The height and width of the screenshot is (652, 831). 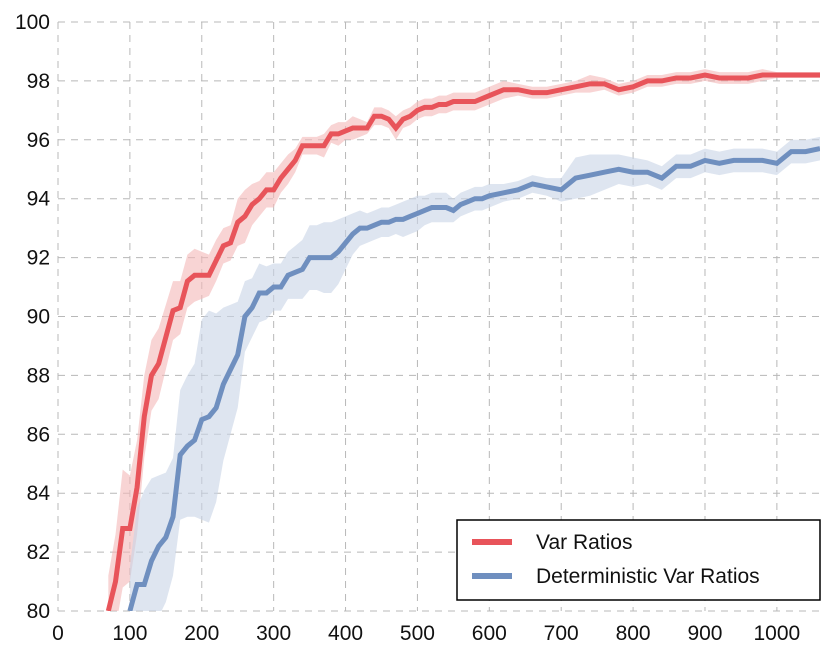 I want to click on x-tick-label: 400, so click(x=345, y=633).